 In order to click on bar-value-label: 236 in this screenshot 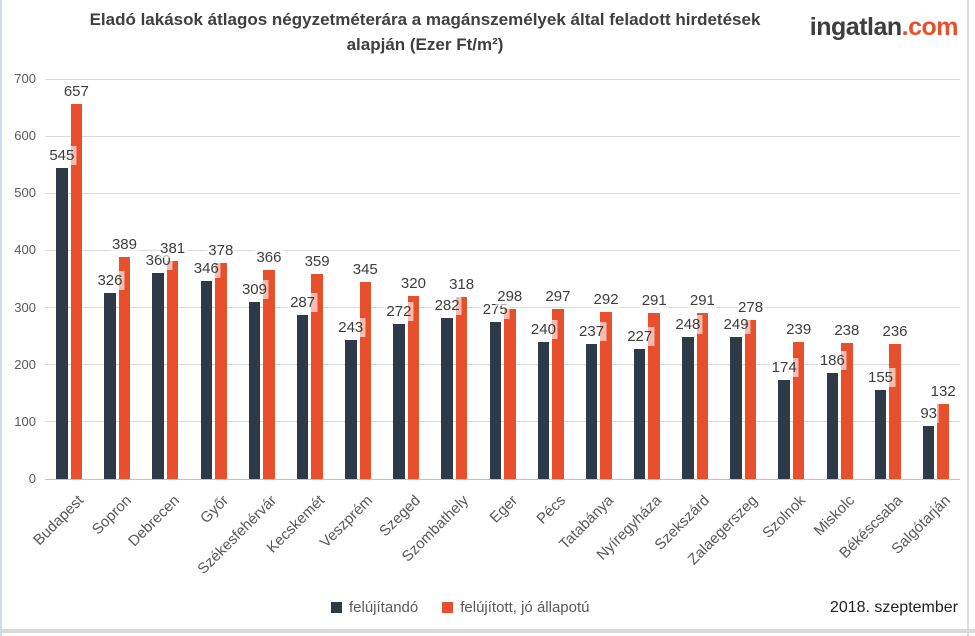, I will do `click(895, 332)`.